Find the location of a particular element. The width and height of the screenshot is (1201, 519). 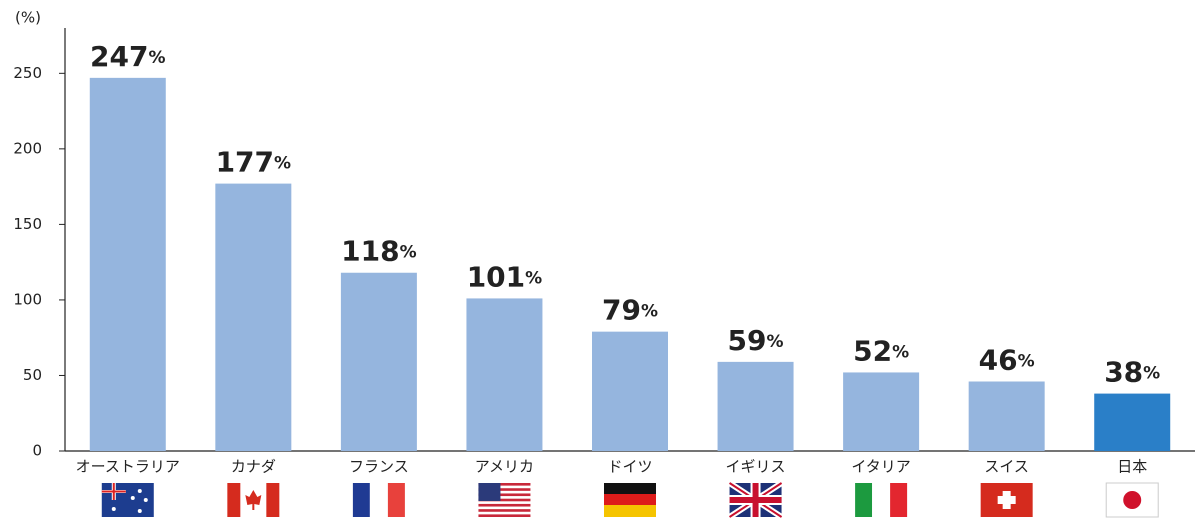

y-axis-label: (%) is located at coordinates (28, 18).